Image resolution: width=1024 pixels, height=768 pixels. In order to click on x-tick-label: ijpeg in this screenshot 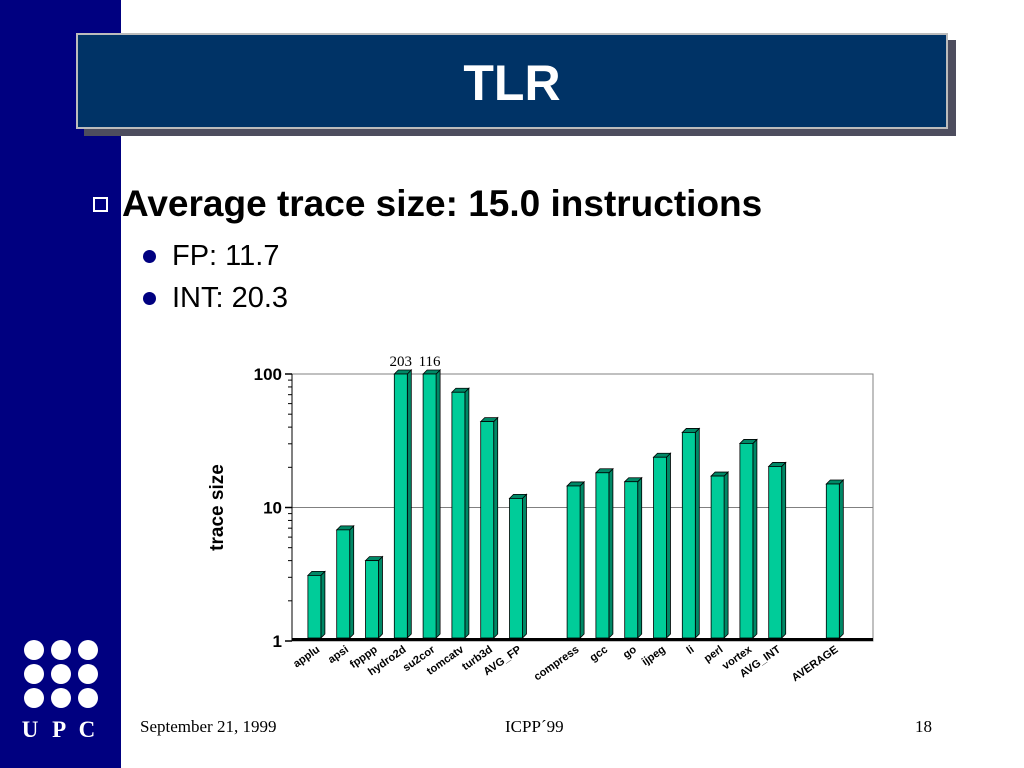, I will do `click(654, 656)`.